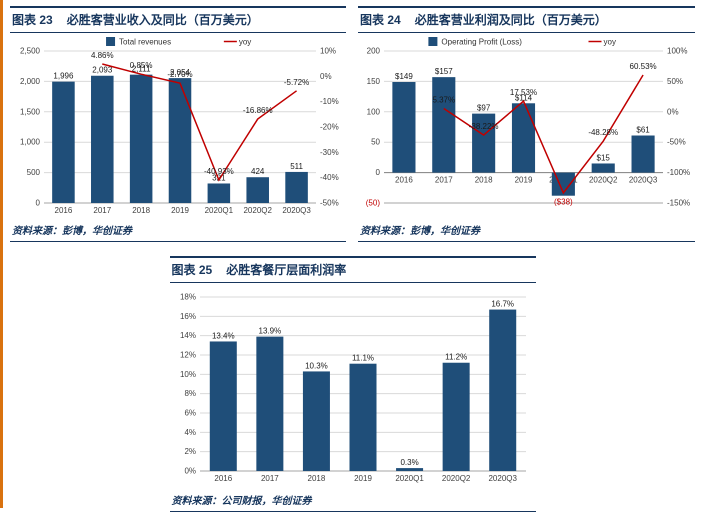 The height and width of the screenshot is (512, 701). I want to click on svg-text: $149, so click(404, 76).